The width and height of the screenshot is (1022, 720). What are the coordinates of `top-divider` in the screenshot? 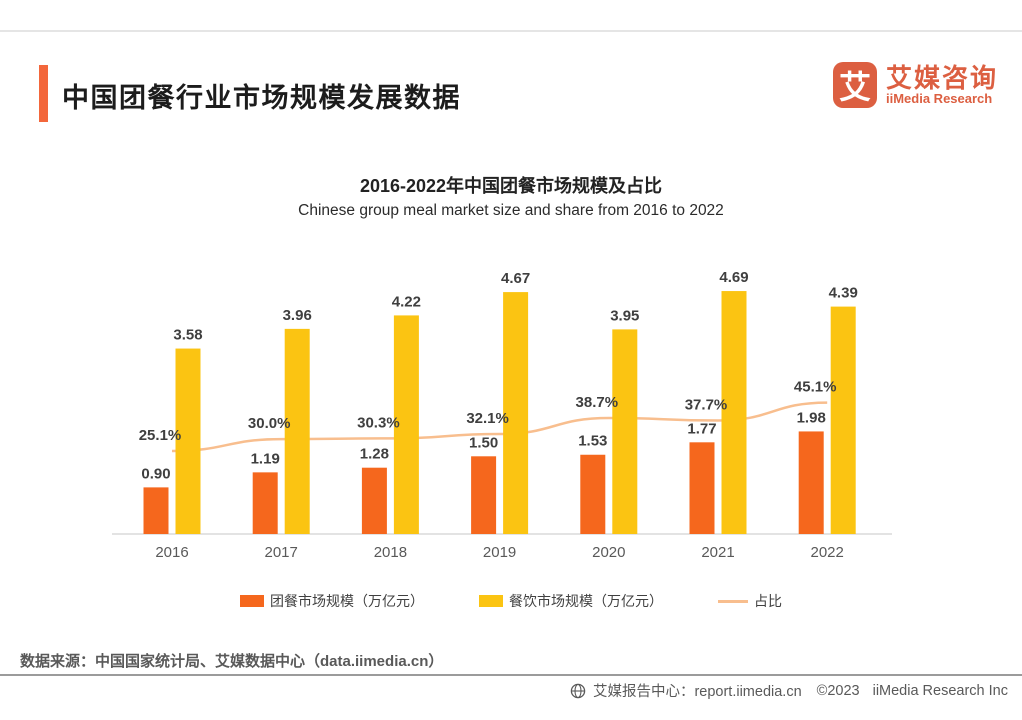 It's located at (511, 31).